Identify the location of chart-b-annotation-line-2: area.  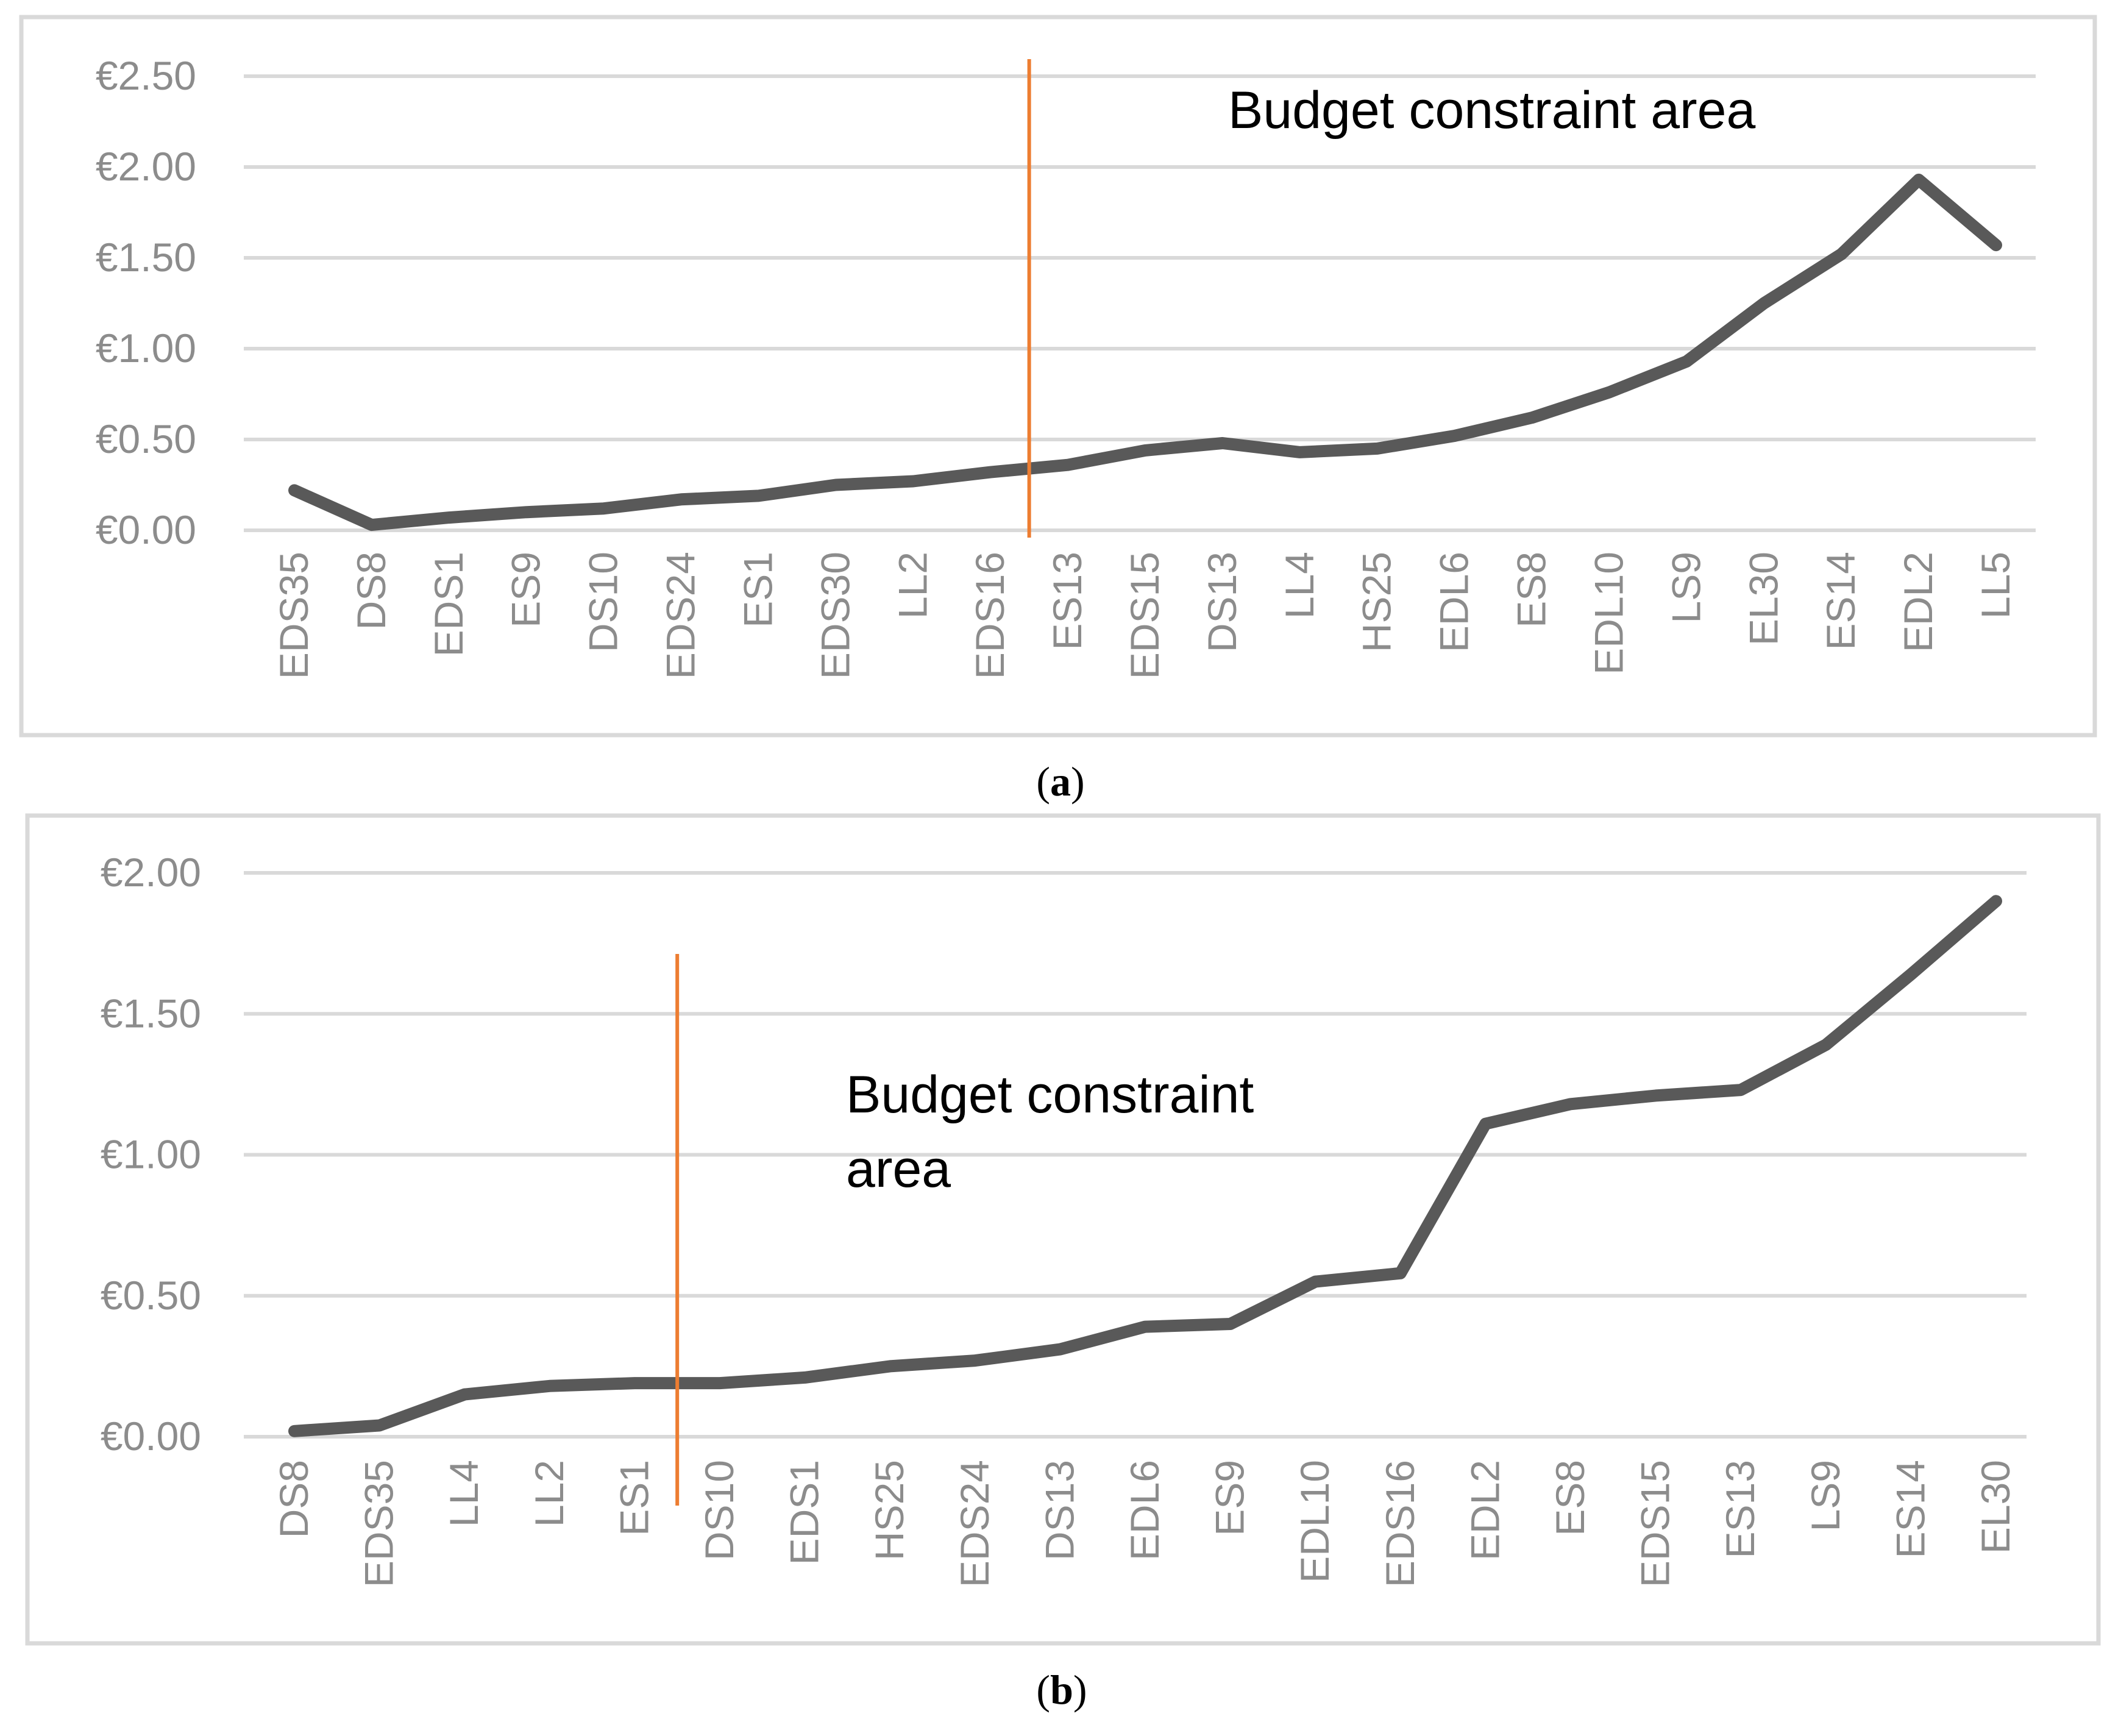
(899, 1169).